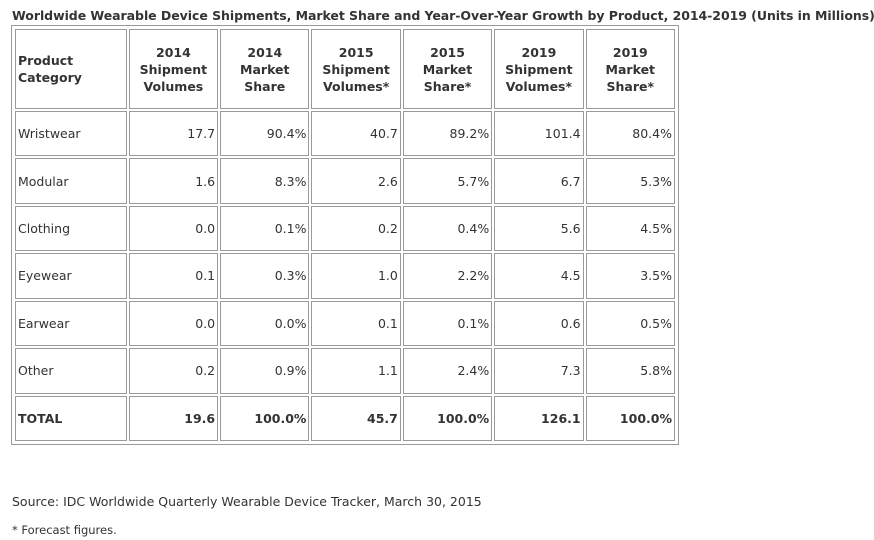  Describe the element at coordinates (630, 371) in the screenshot. I see `value-cell: 5.8%` at that location.